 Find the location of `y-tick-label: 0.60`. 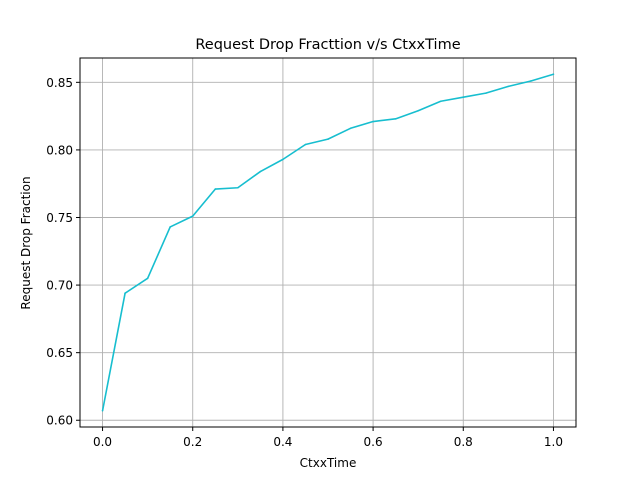

y-tick-label: 0.60 is located at coordinates (59, 421).